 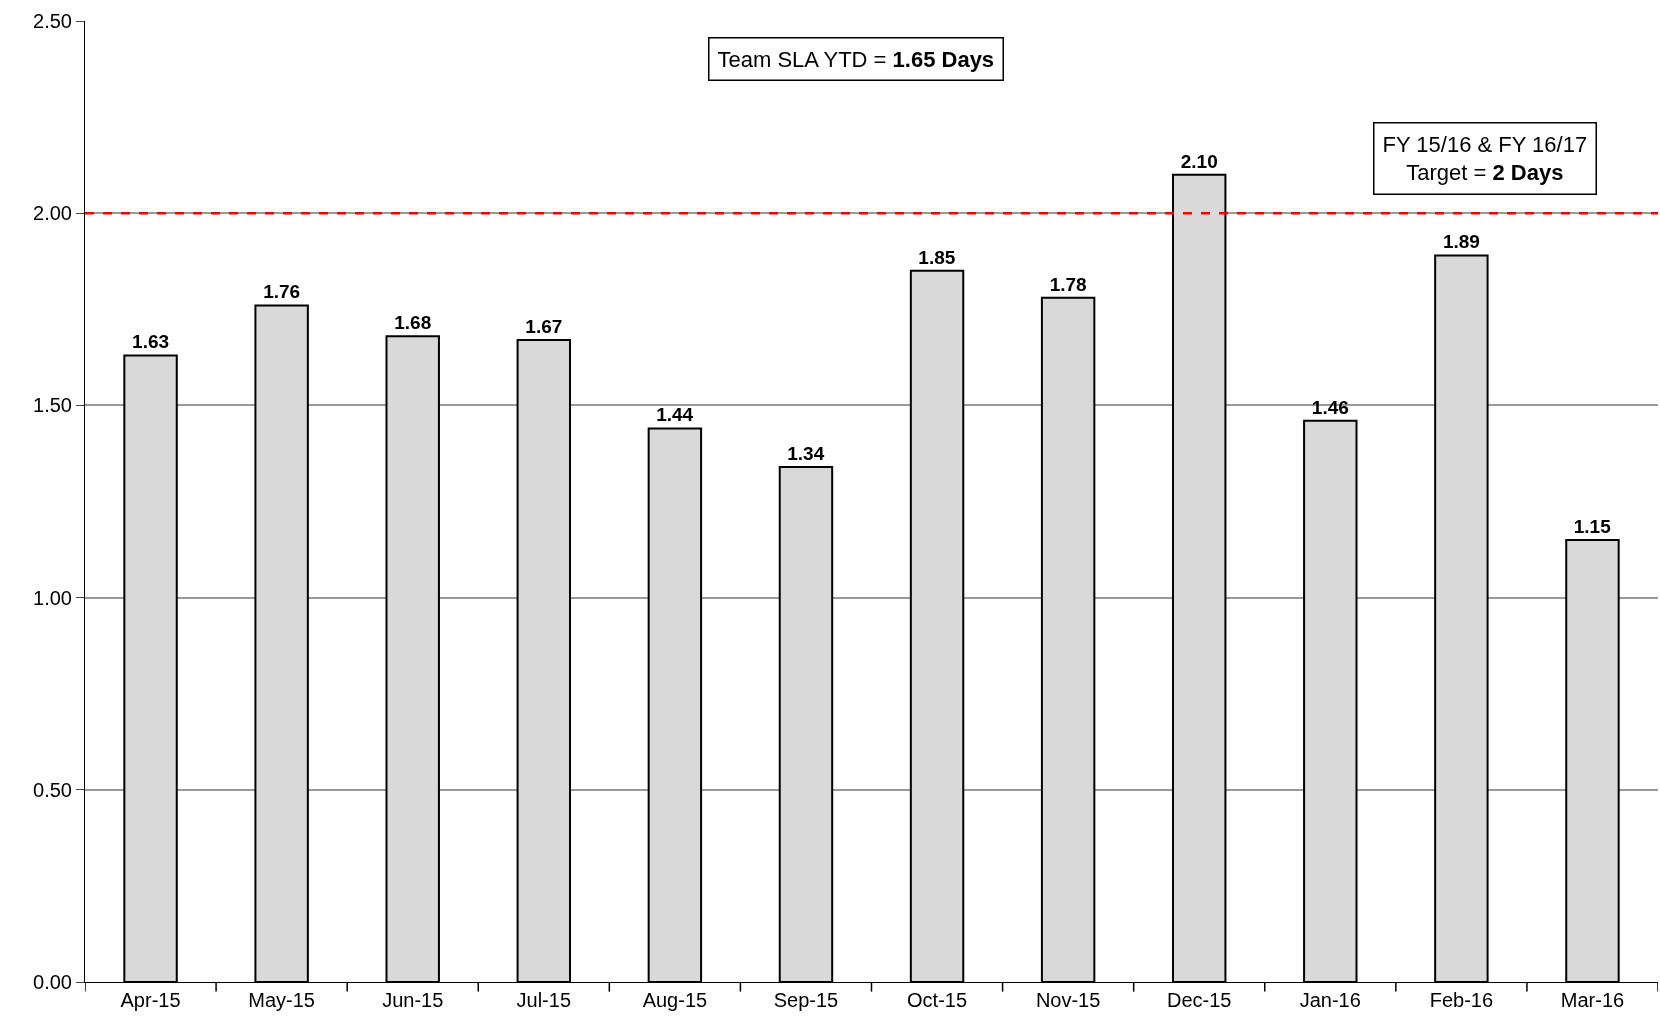 I want to click on x-tick-label: Jul-15, so click(x=544, y=1000).